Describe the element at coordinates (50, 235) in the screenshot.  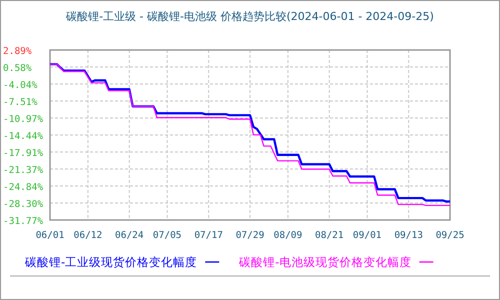
I see `x-tick-label: 06/01` at that location.